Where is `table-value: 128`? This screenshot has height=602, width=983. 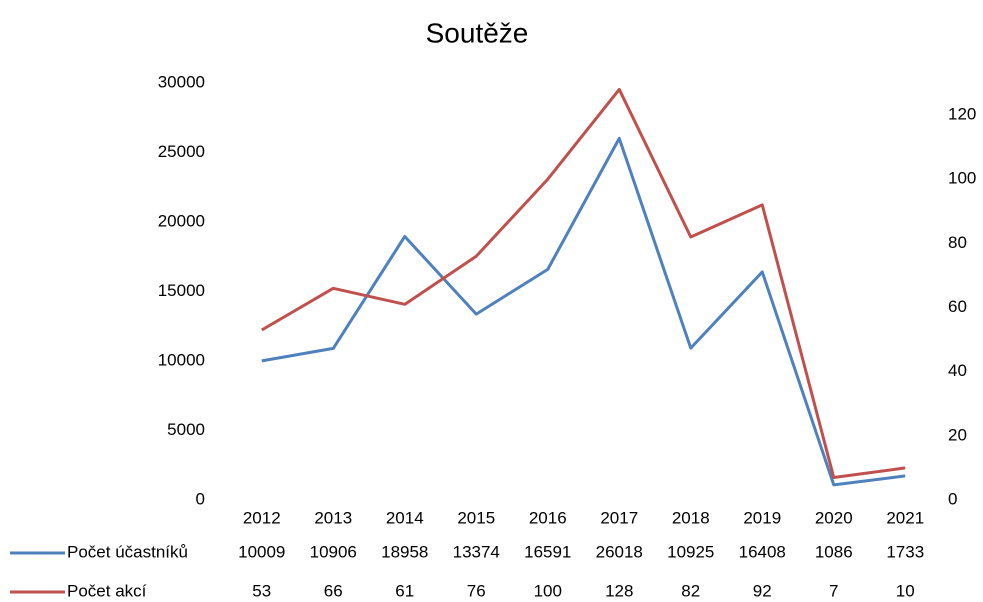
table-value: 128 is located at coordinates (619, 590).